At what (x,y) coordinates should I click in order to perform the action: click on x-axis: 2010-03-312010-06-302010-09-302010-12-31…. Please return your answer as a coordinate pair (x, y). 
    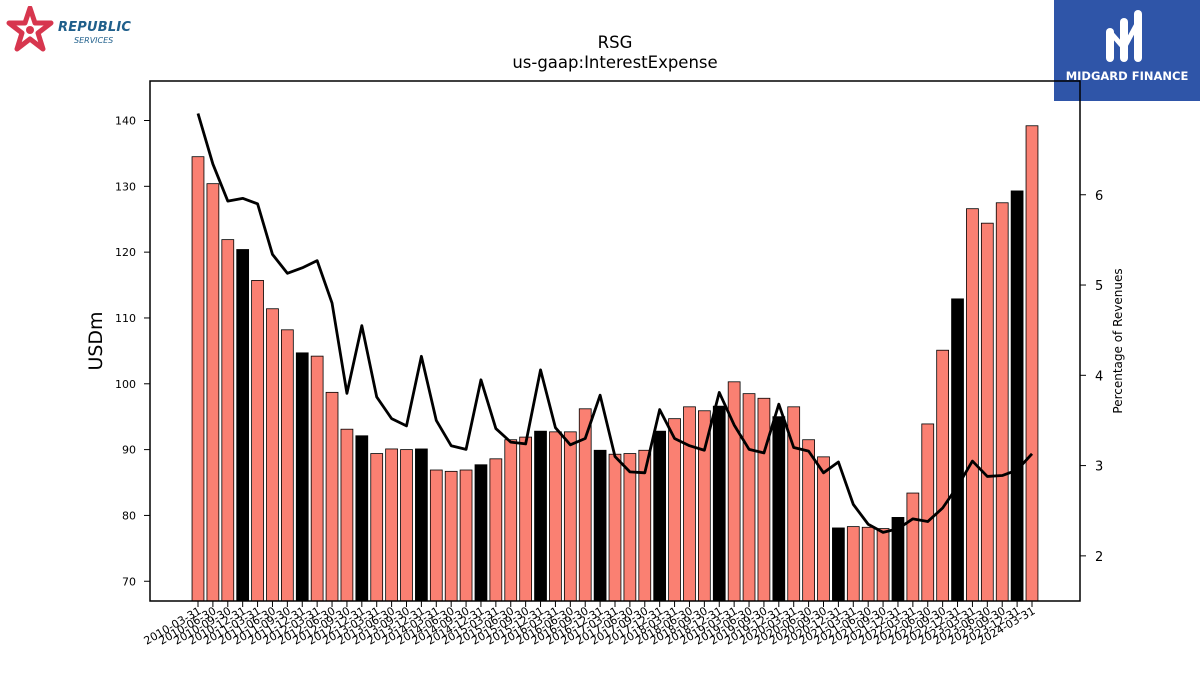
    Looking at the image, I should click on (590, 624).